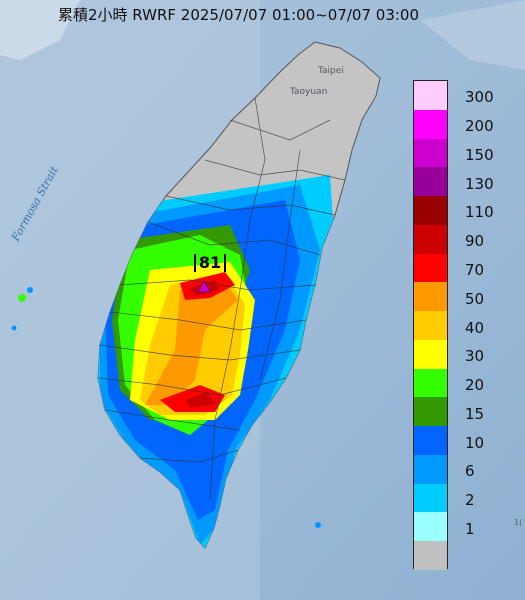 The height and width of the screenshot is (600, 525). I want to click on rain-area-50mm, so click(191, 341).